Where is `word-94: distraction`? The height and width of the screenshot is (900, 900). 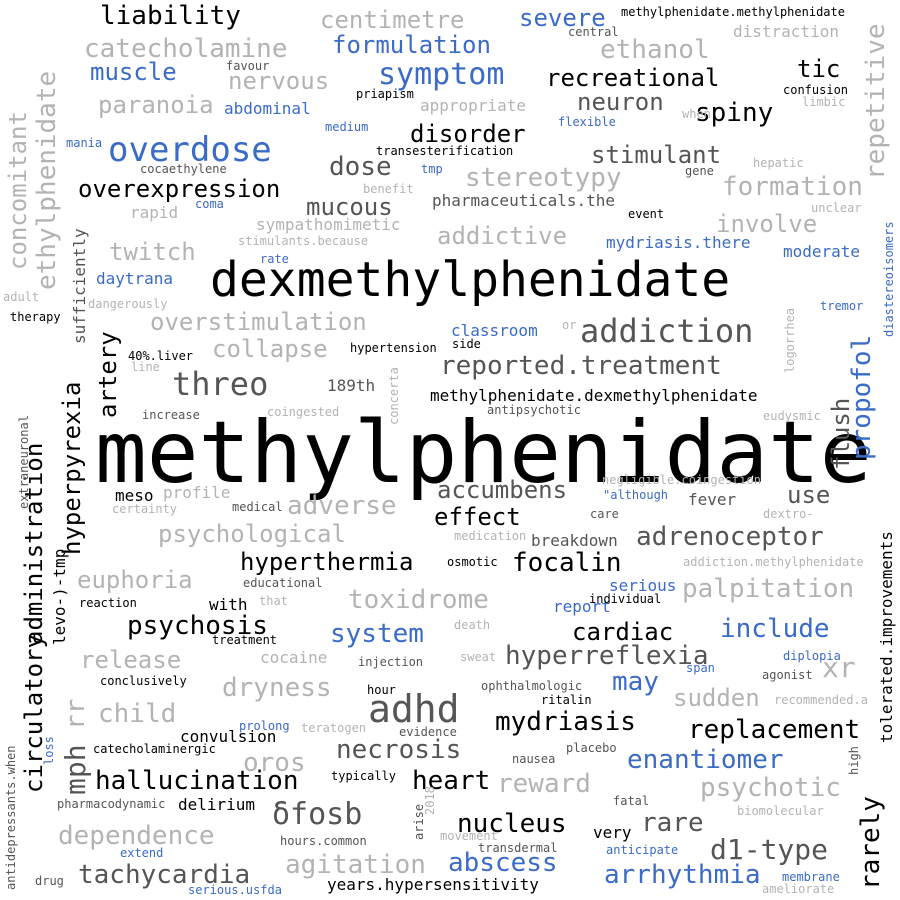 word-94: distraction is located at coordinates (786, 31).